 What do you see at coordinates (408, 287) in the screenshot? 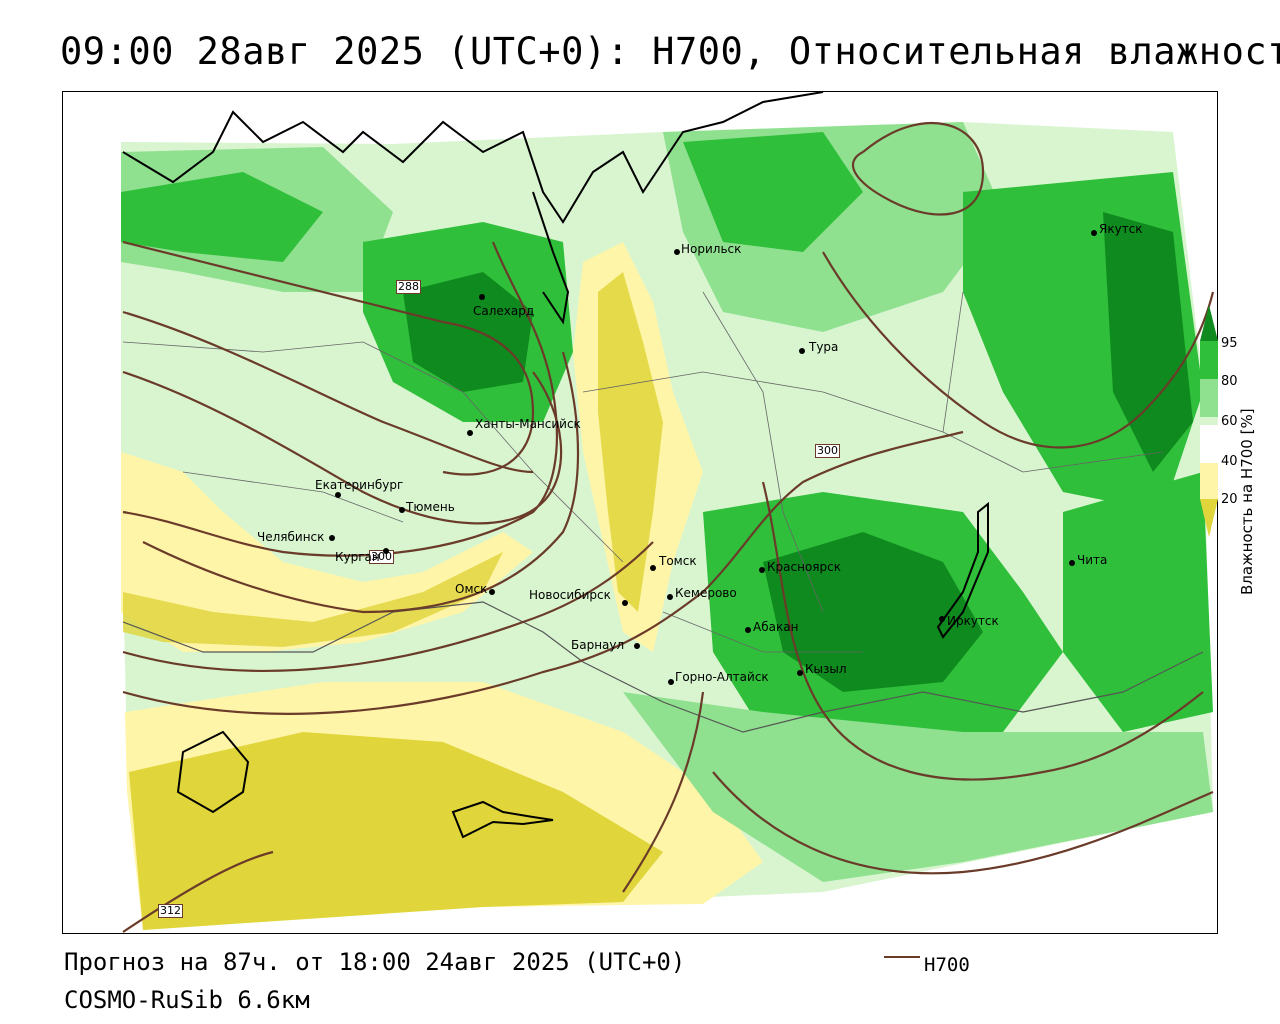
I see `contour-label: 288` at bounding box center [408, 287].